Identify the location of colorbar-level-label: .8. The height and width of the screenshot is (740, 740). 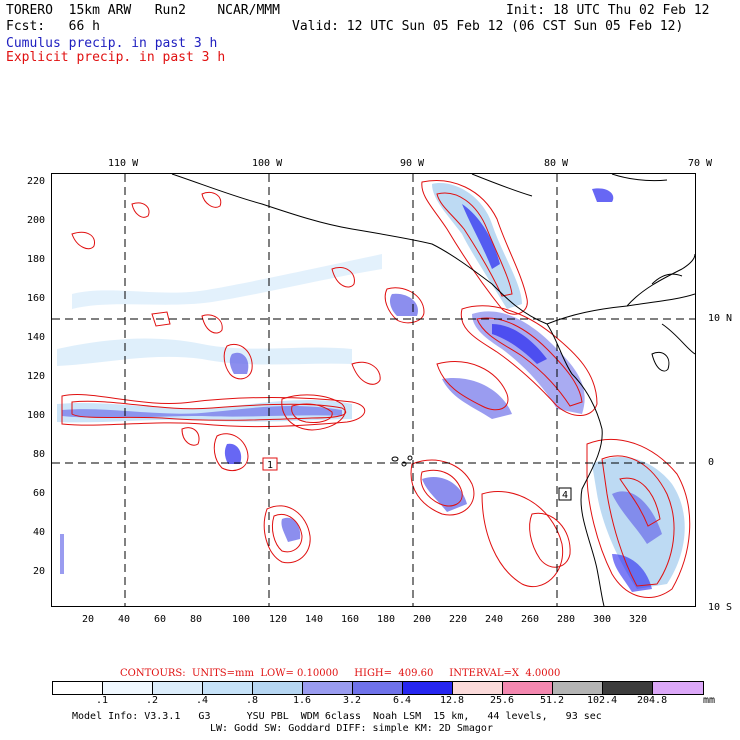
(252, 700).